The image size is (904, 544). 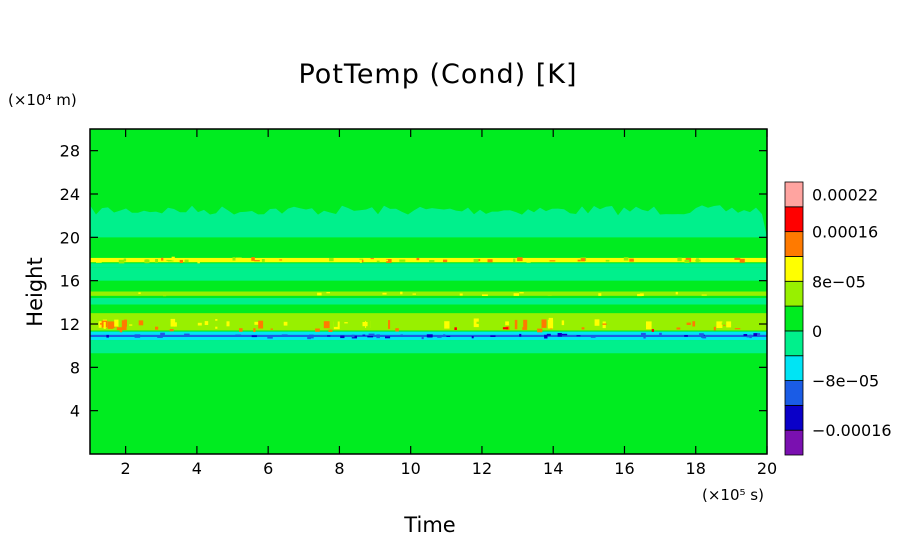 I want to click on colorbar-label: 0.00016, so click(x=845, y=232).